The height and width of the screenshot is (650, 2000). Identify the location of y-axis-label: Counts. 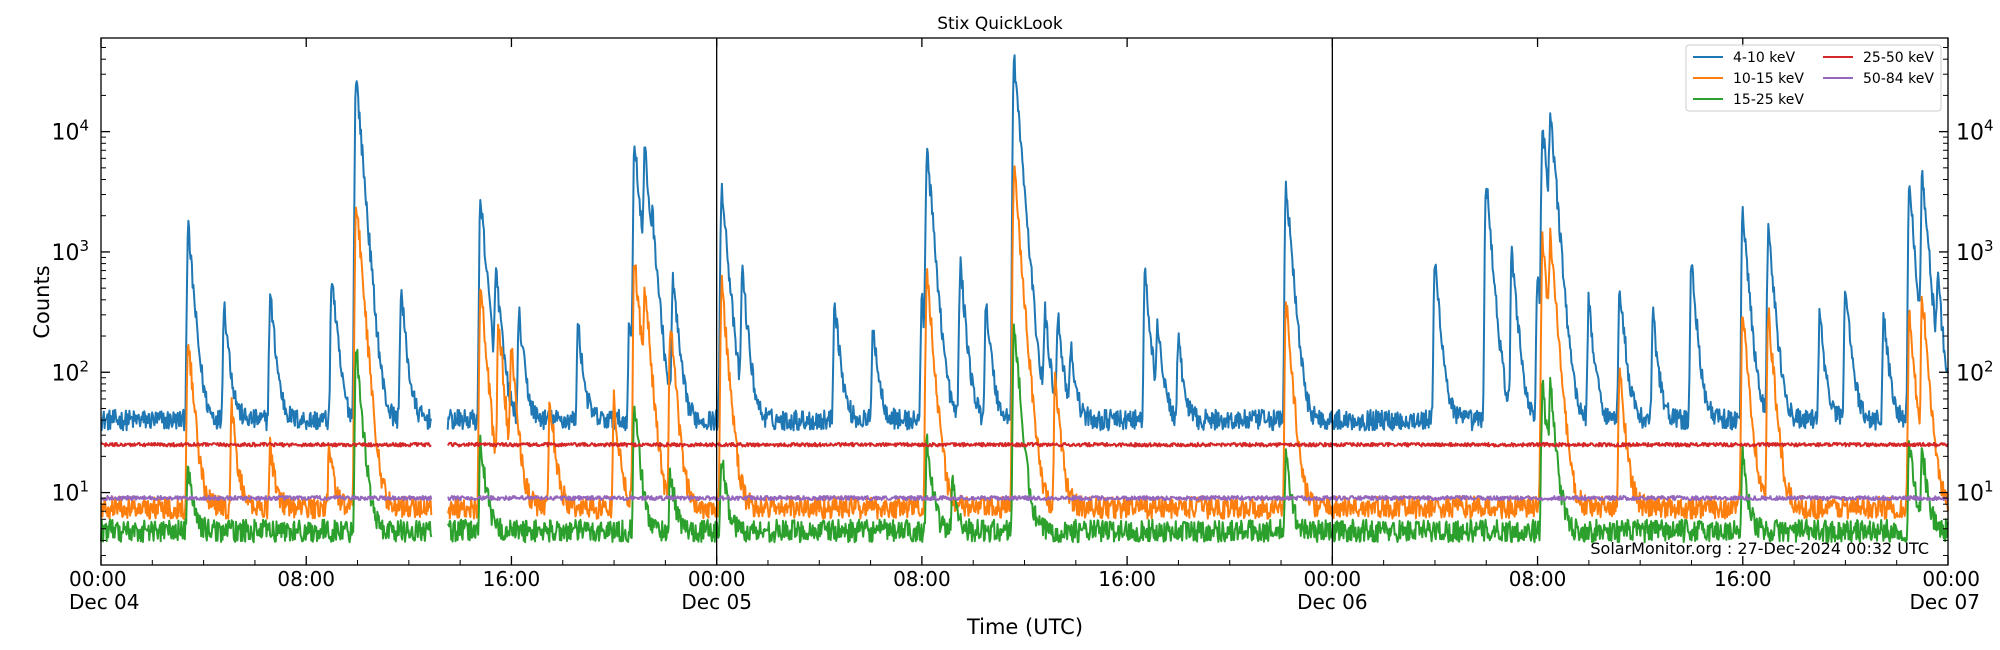
(42, 301).